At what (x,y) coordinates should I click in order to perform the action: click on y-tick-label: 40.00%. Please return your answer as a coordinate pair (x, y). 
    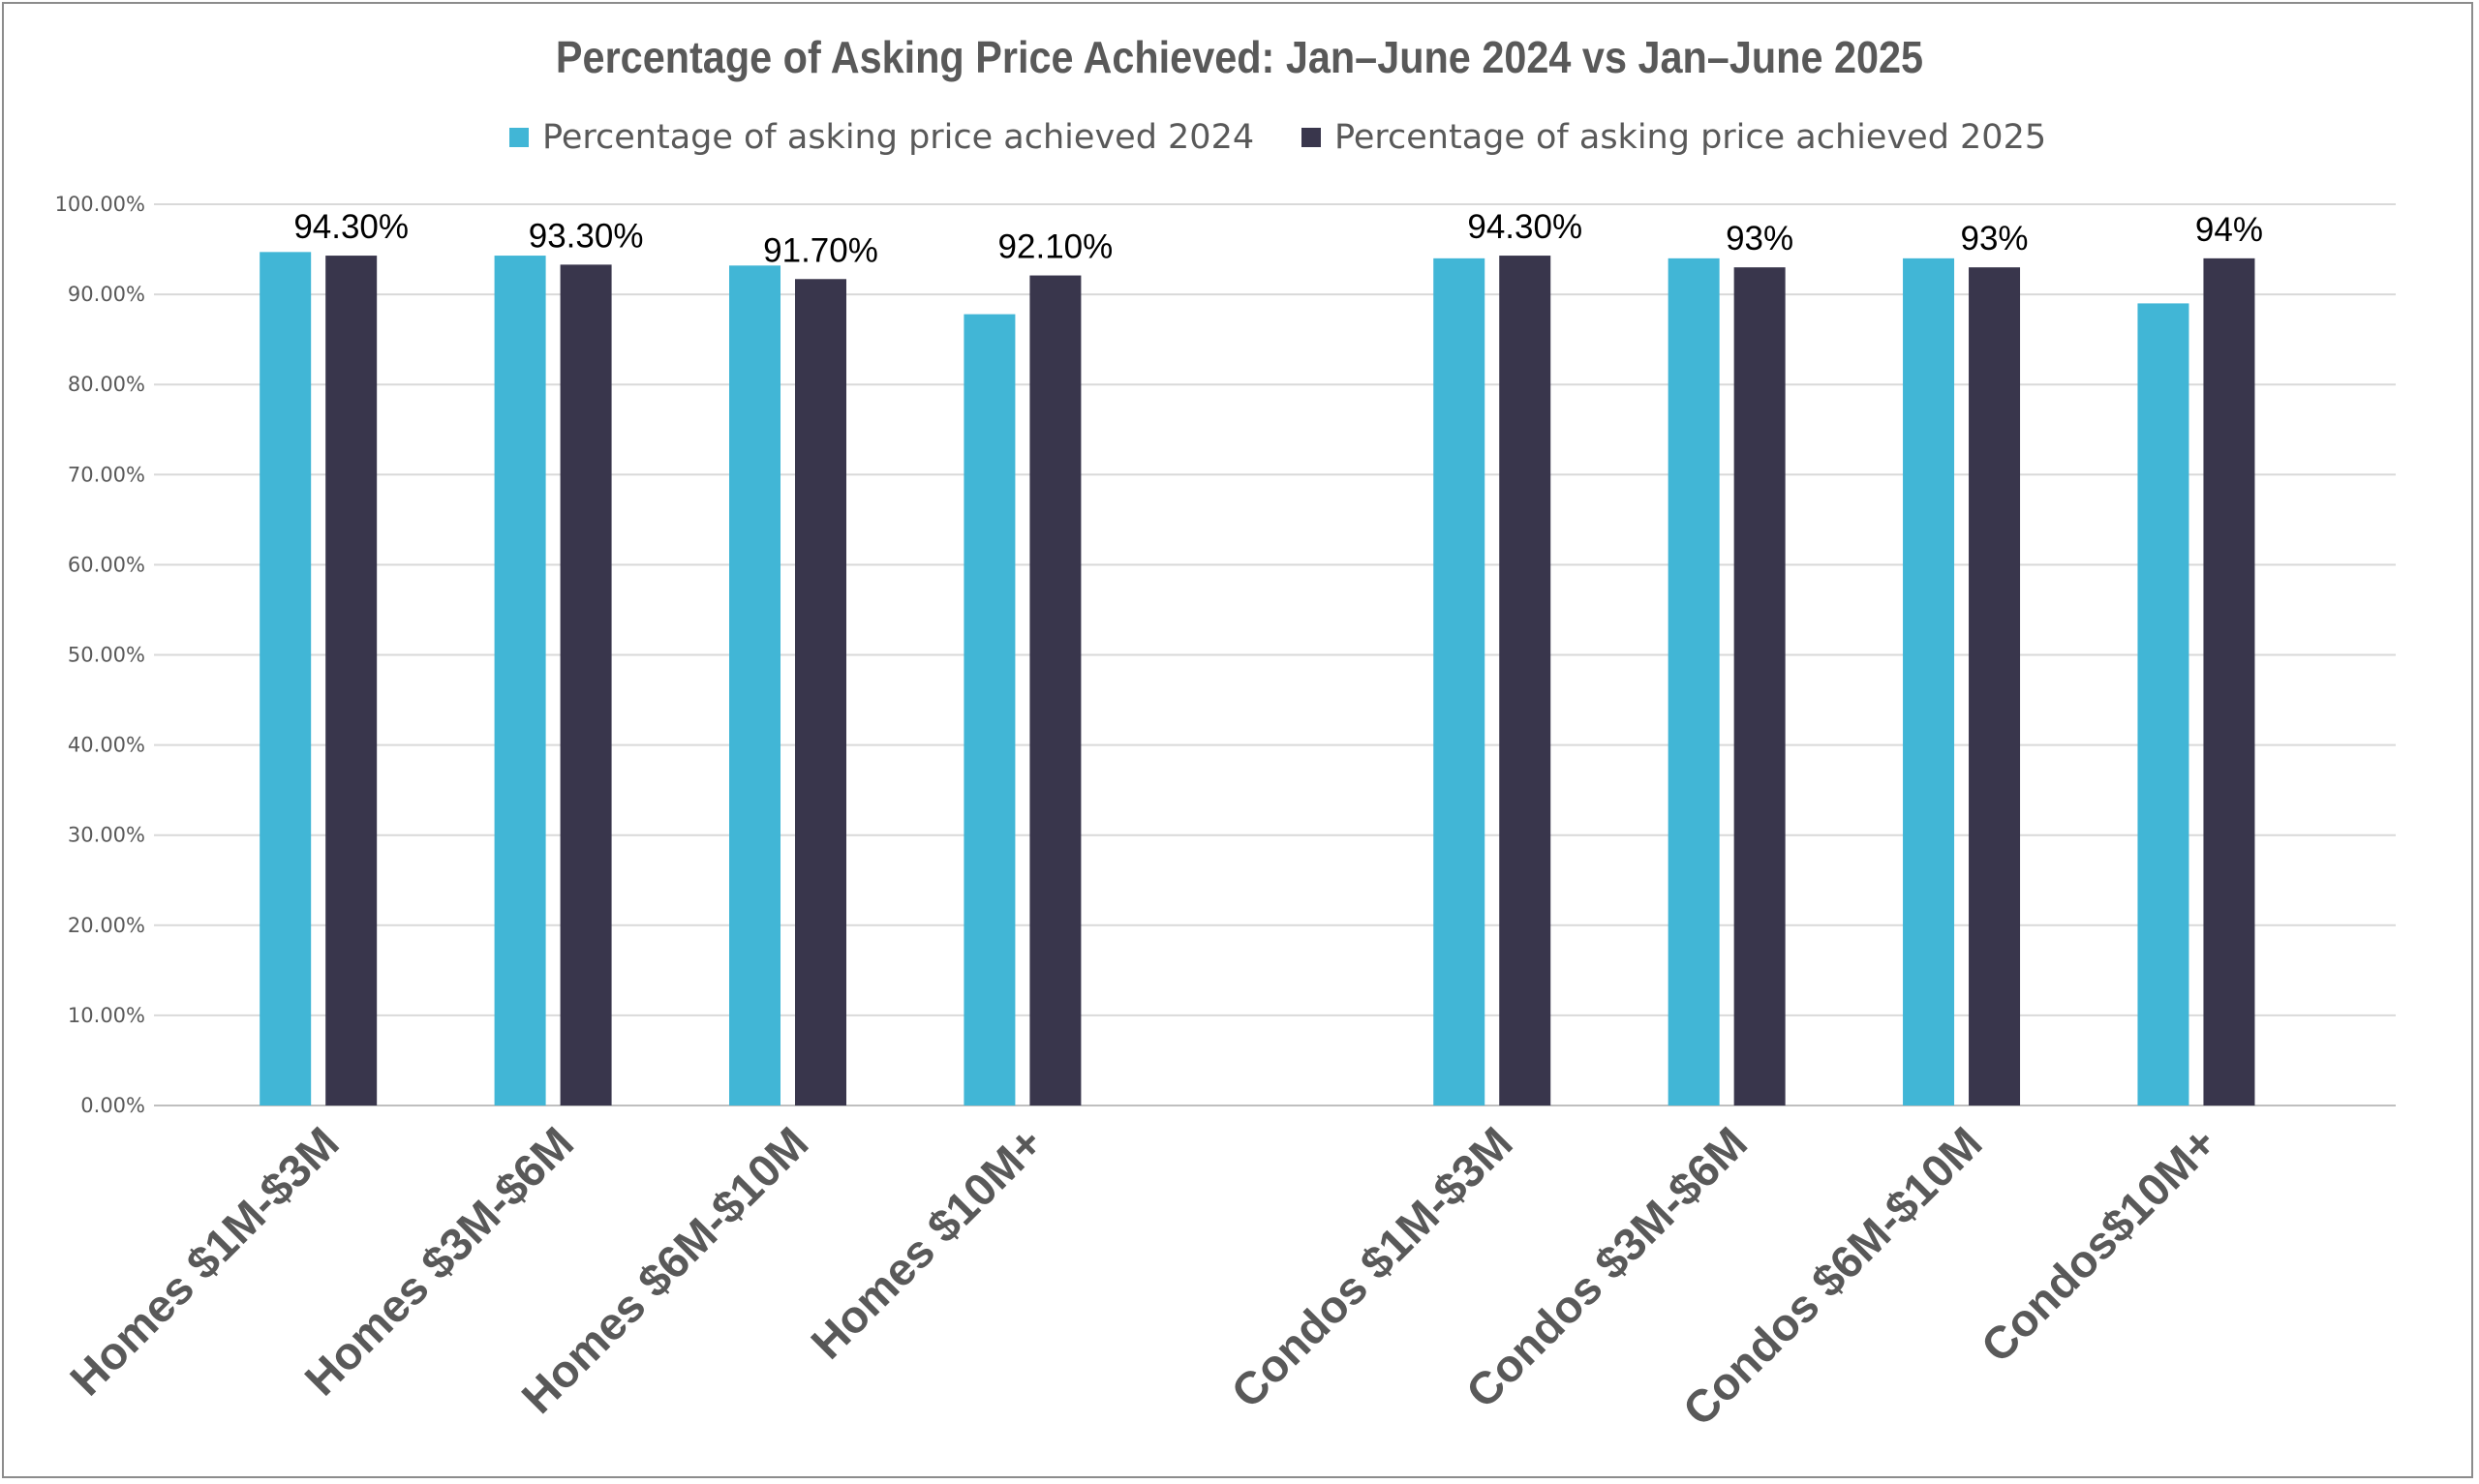
    Looking at the image, I should click on (106, 745).